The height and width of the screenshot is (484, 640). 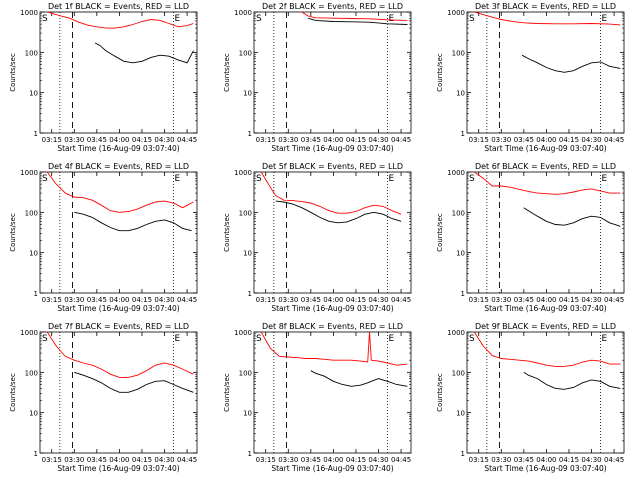 What do you see at coordinates (118, 326) in the screenshot?
I see `chart-title: Det 7f BLACK = Events, RED = LLD` at bounding box center [118, 326].